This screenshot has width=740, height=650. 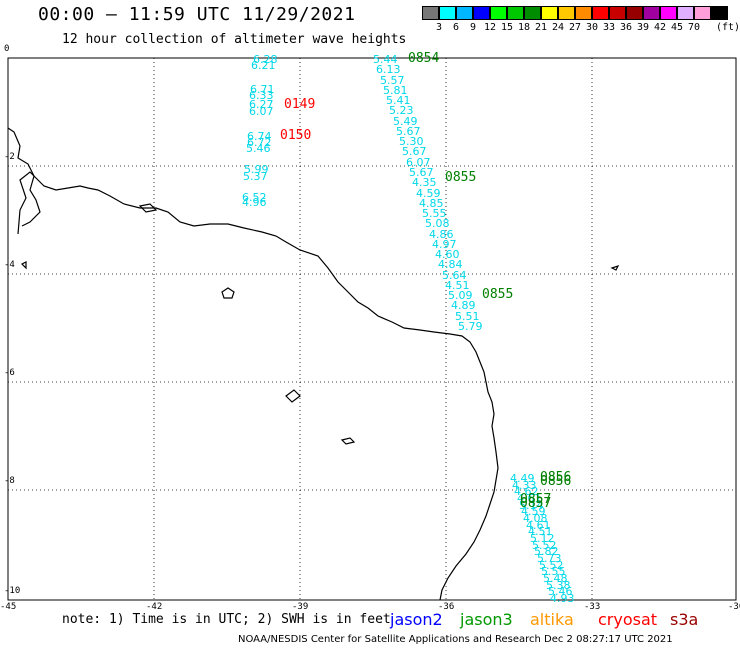 I want to click on wave-height-label: 5.38, so click(x=558, y=585).